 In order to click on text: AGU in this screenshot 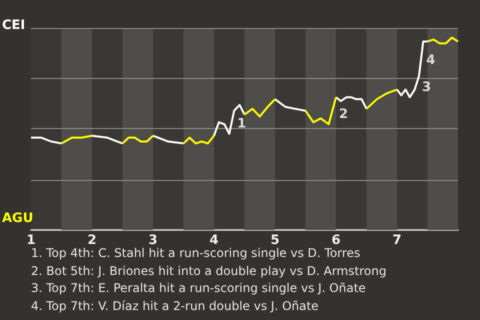, I will do `click(18, 218)`.